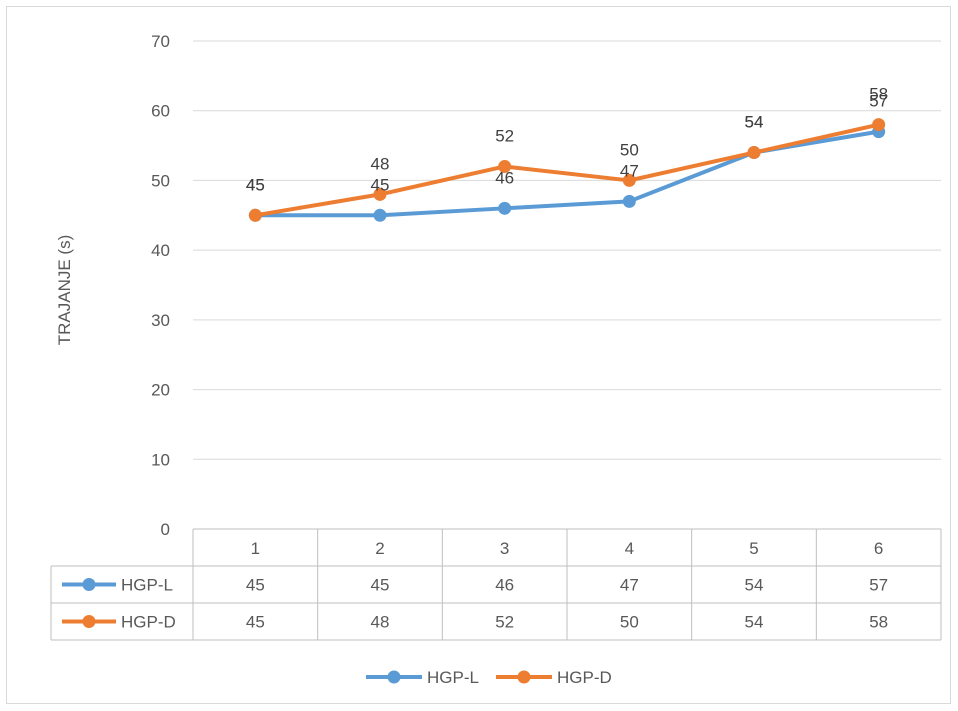  I want to click on legend-label: HGP-L, so click(453, 677).